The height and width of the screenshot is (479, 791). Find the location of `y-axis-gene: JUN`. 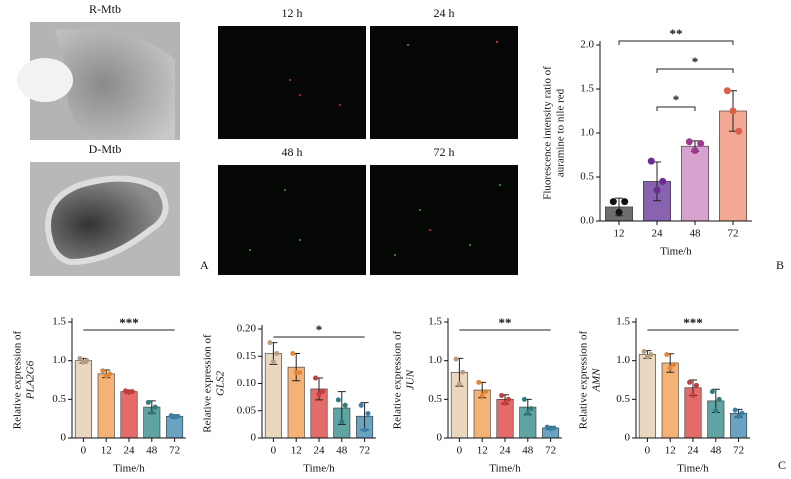

y-axis-gene: JUN is located at coordinates (411, 379).